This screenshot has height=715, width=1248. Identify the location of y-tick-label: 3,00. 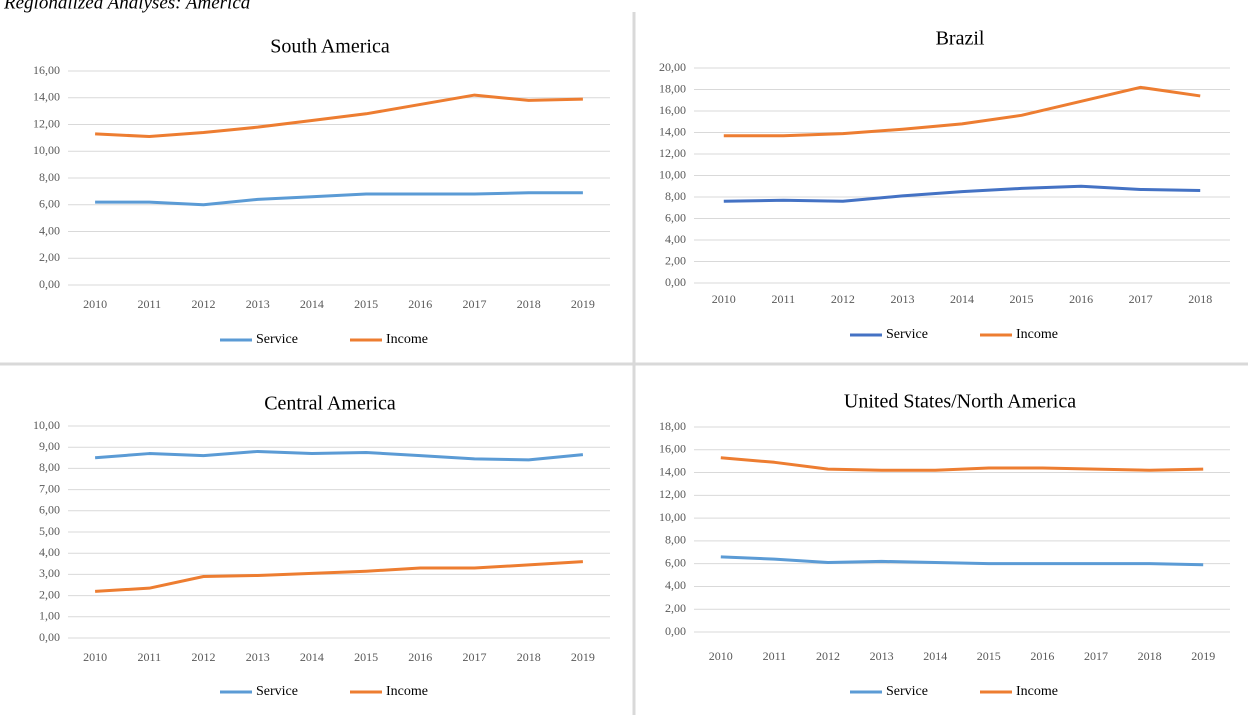
(49, 573).